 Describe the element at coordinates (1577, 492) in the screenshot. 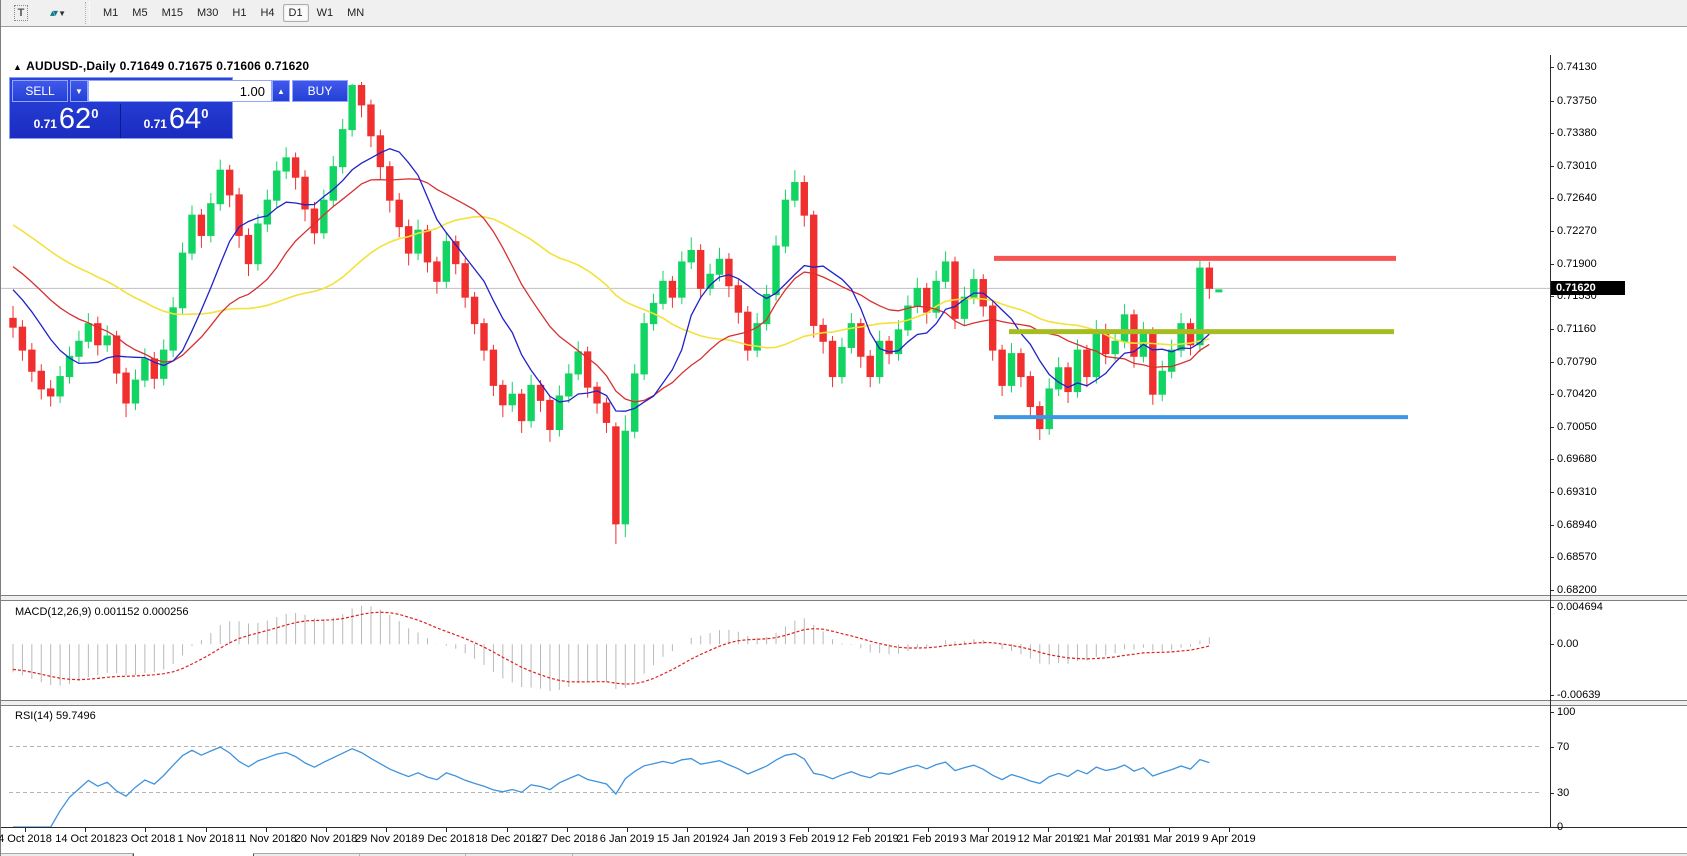

I see `price-axis-label: 0.69310` at that location.